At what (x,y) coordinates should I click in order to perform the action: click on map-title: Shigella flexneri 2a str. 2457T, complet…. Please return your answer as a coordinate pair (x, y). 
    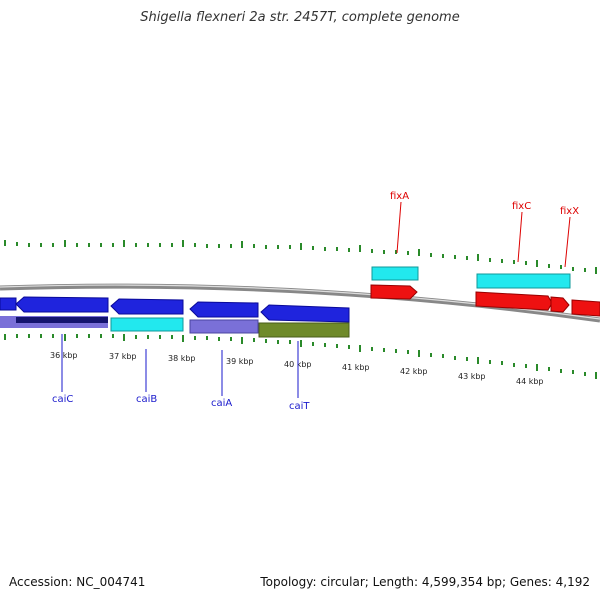
    Looking at the image, I should click on (300, 17).